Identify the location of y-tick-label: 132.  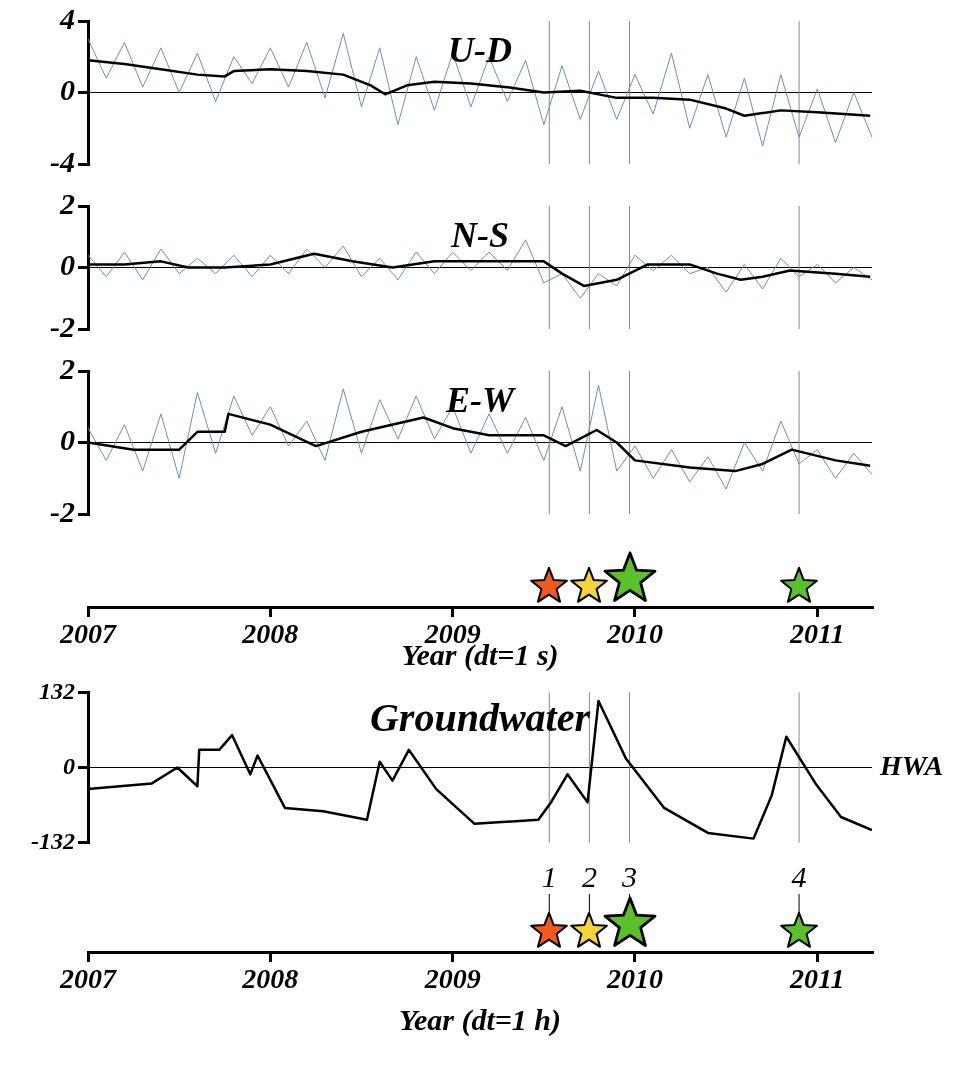
(57, 690).